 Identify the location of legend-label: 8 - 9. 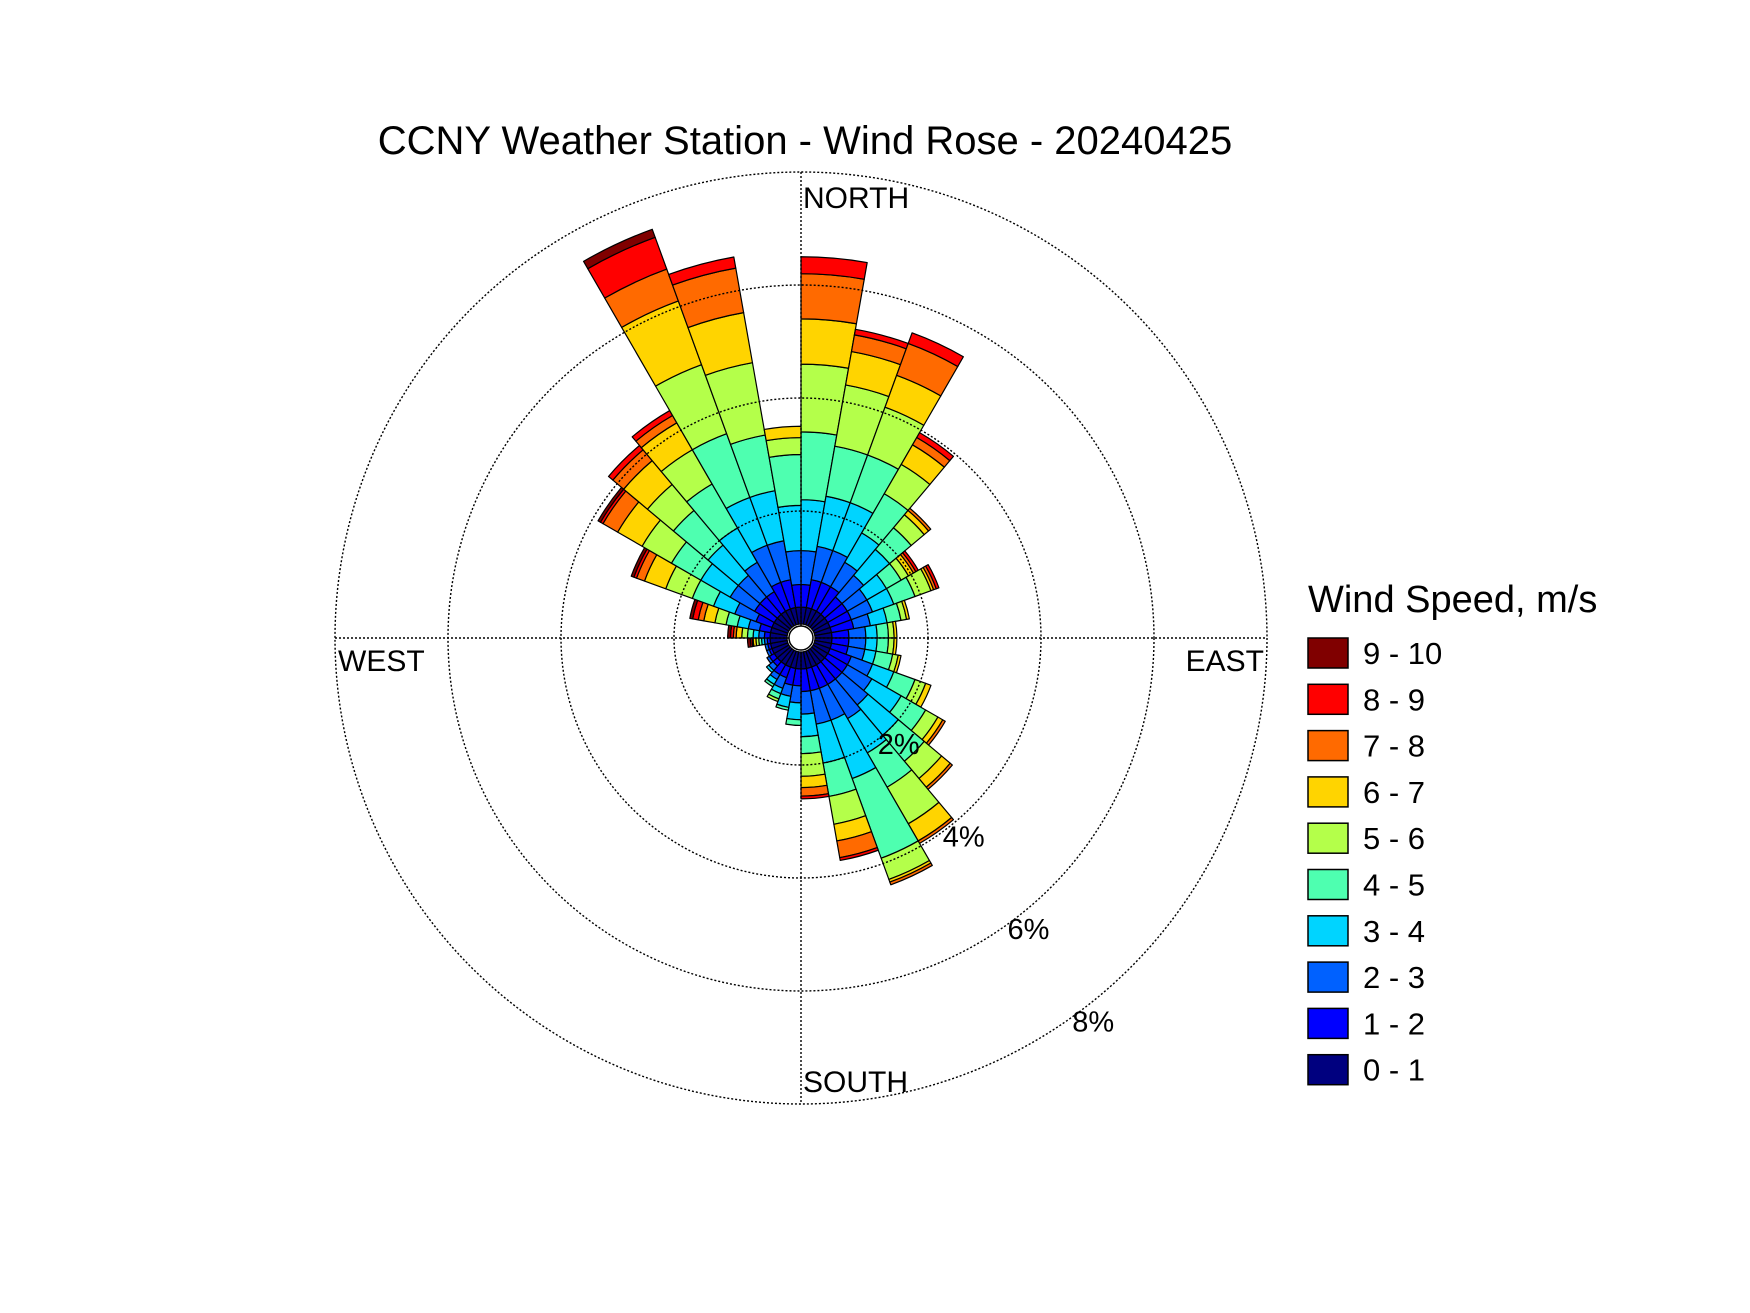
(1394, 699).